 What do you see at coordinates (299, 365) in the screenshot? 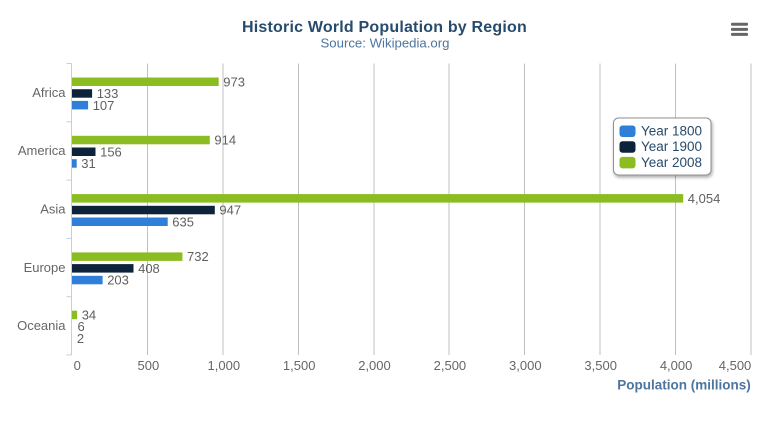
I see `svg-text: 1,500` at bounding box center [299, 365].